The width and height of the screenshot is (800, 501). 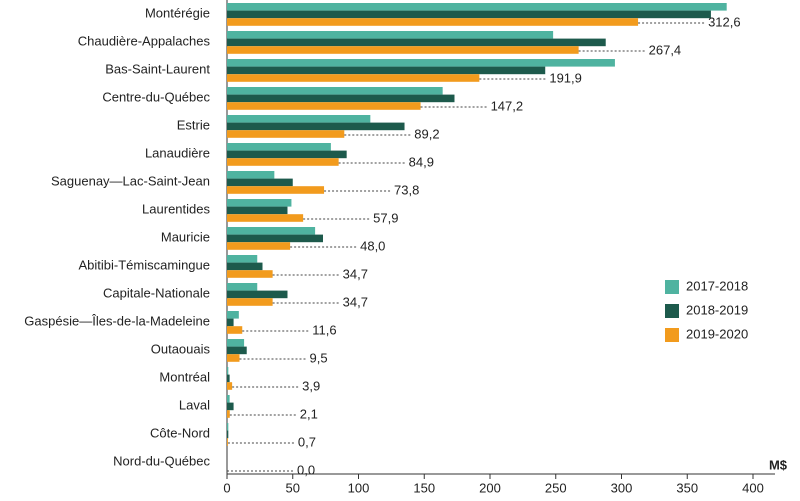 What do you see at coordinates (177, 152) in the screenshot?
I see `category-label: Lanaudière` at bounding box center [177, 152].